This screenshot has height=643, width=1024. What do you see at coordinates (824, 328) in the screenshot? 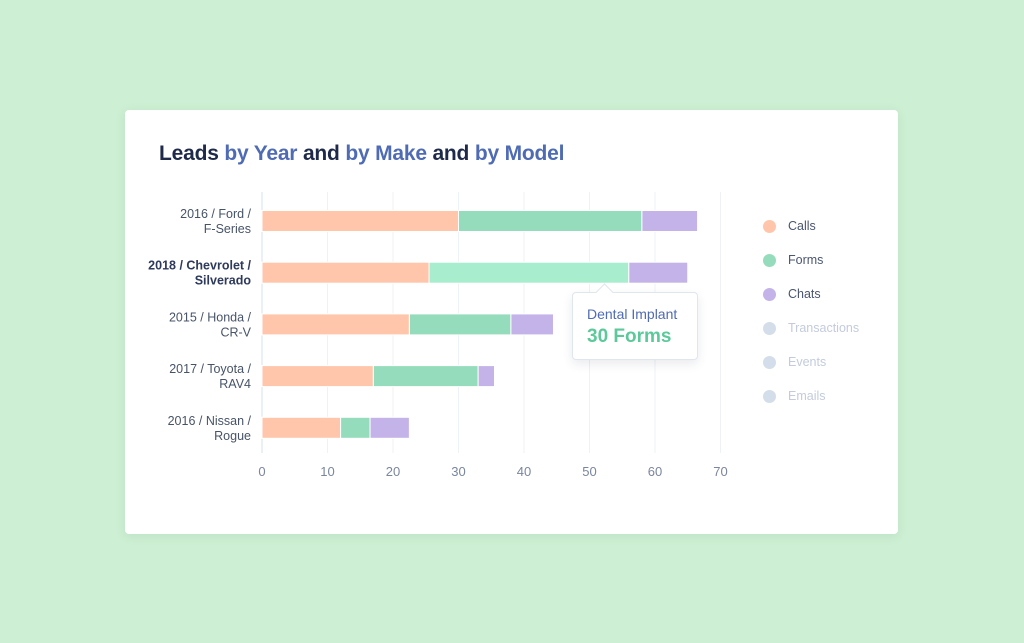
I see `legend-label: Transactions` at bounding box center [824, 328].